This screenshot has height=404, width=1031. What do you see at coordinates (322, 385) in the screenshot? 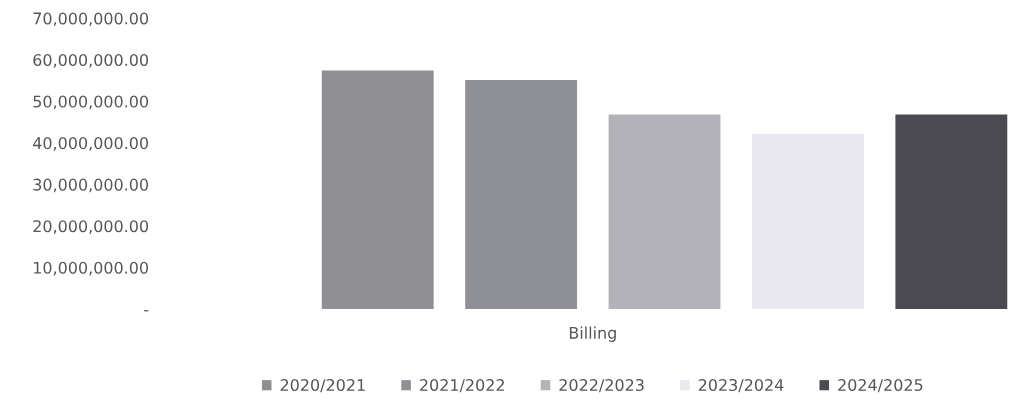
I see `legend-label: 2020/2021` at bounding box center [322, 385].